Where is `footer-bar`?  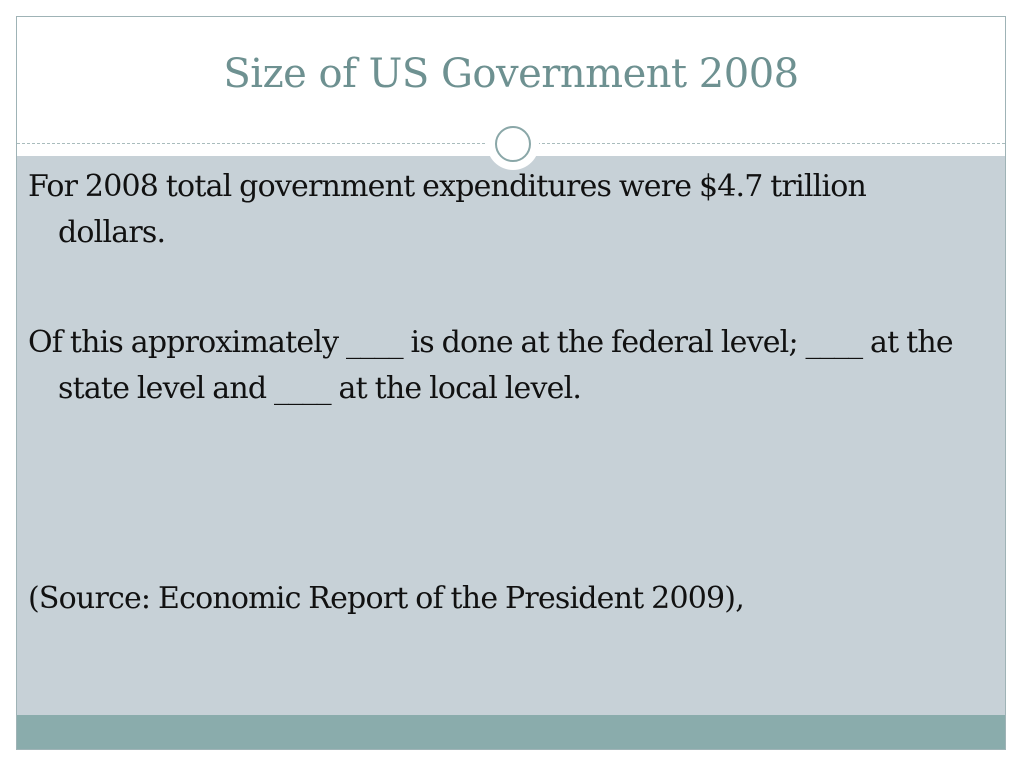
footer-bar is located at coordinates (511, 732).